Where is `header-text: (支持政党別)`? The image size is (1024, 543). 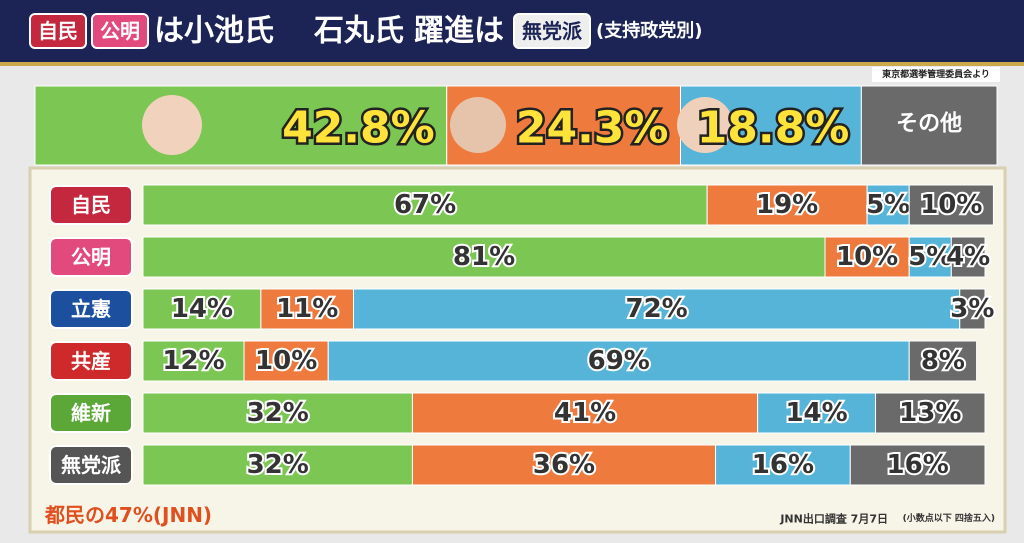
header-text: (支持政党別) is located at coordinates (649, 31).